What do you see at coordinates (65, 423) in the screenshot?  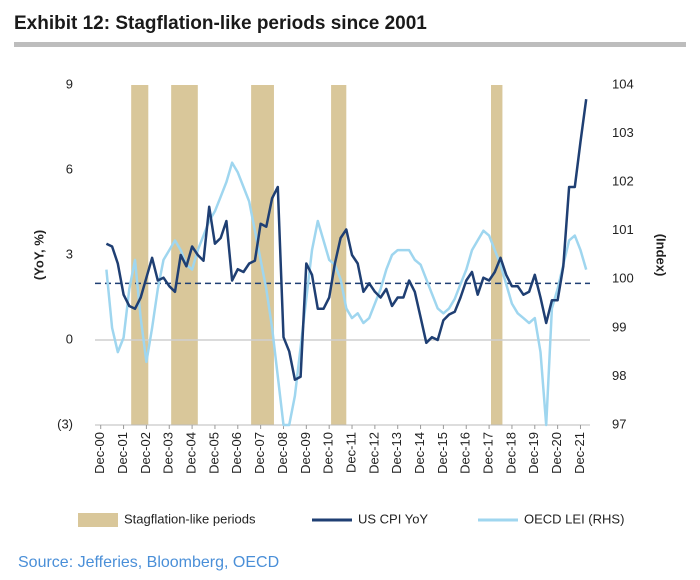 I see `y-tick-label: (3)` at bounding box center [65, 423].